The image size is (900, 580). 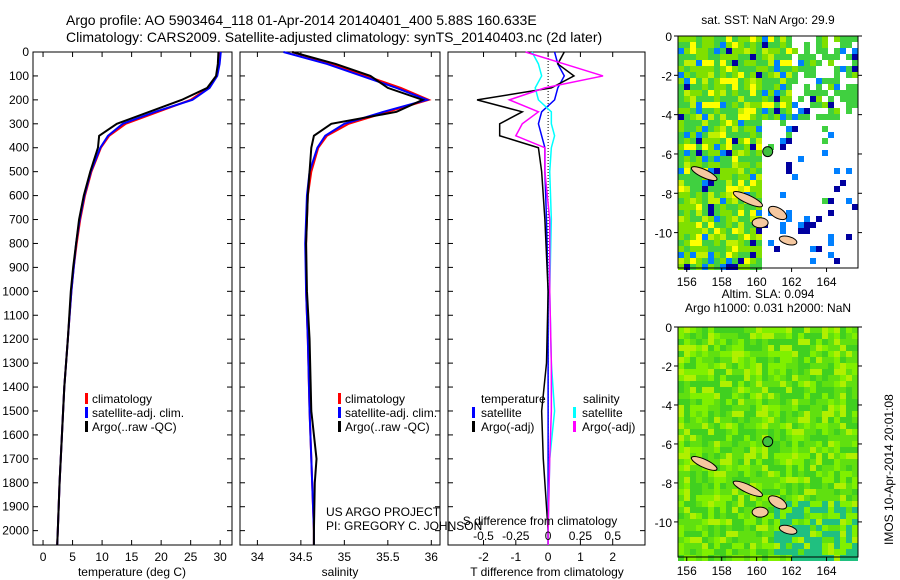 What do you see at coordinates (19, 100) in the screenshot?
I see `y-tick-label: 200` at bounding box center [19, 100].